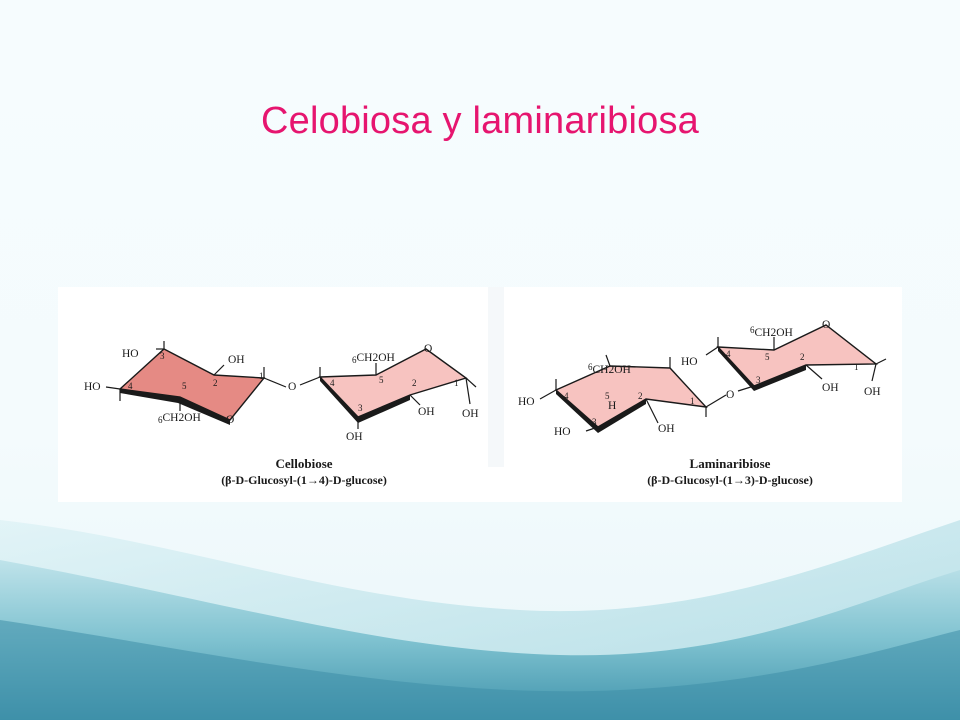  Describe the element at coordinates (631, 396) in the screenshot. I see `laminaribiose-ring1` at that location.